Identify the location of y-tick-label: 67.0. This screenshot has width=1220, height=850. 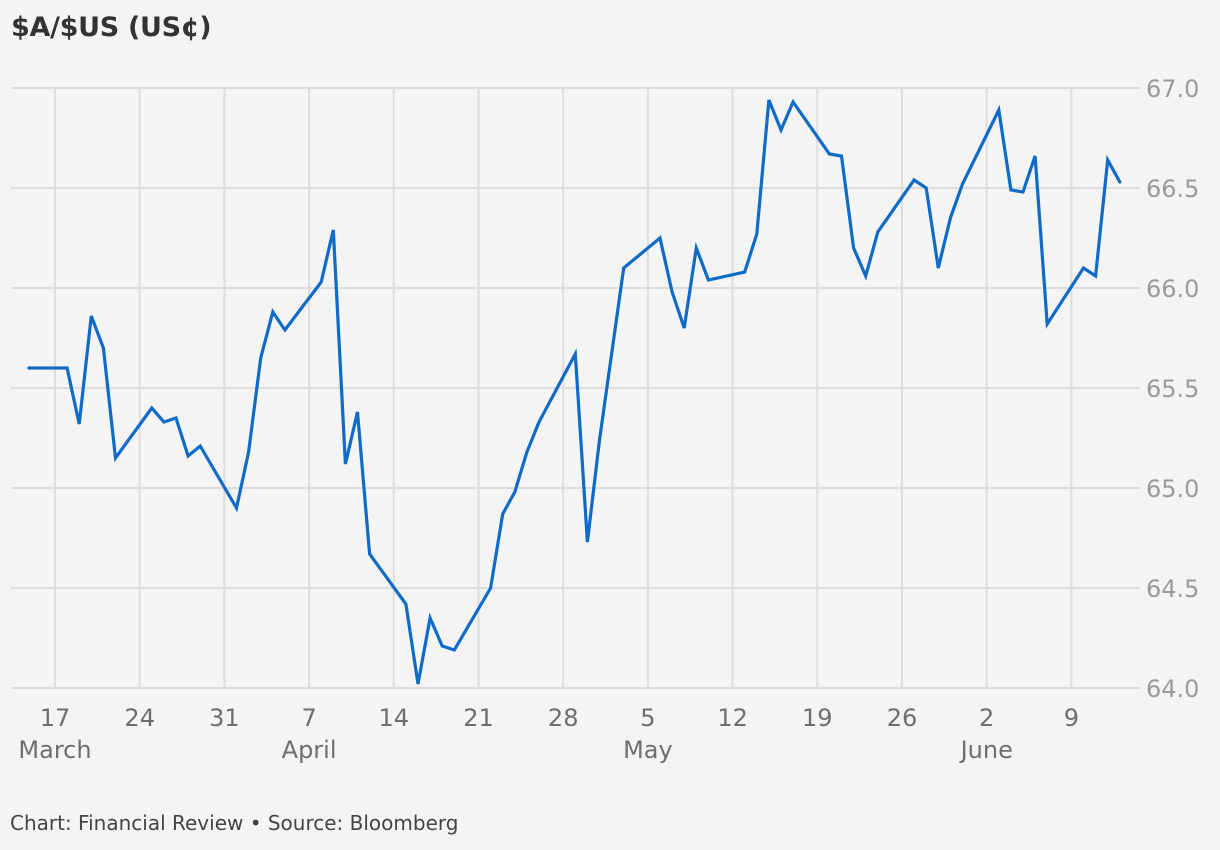
(1172, 89).